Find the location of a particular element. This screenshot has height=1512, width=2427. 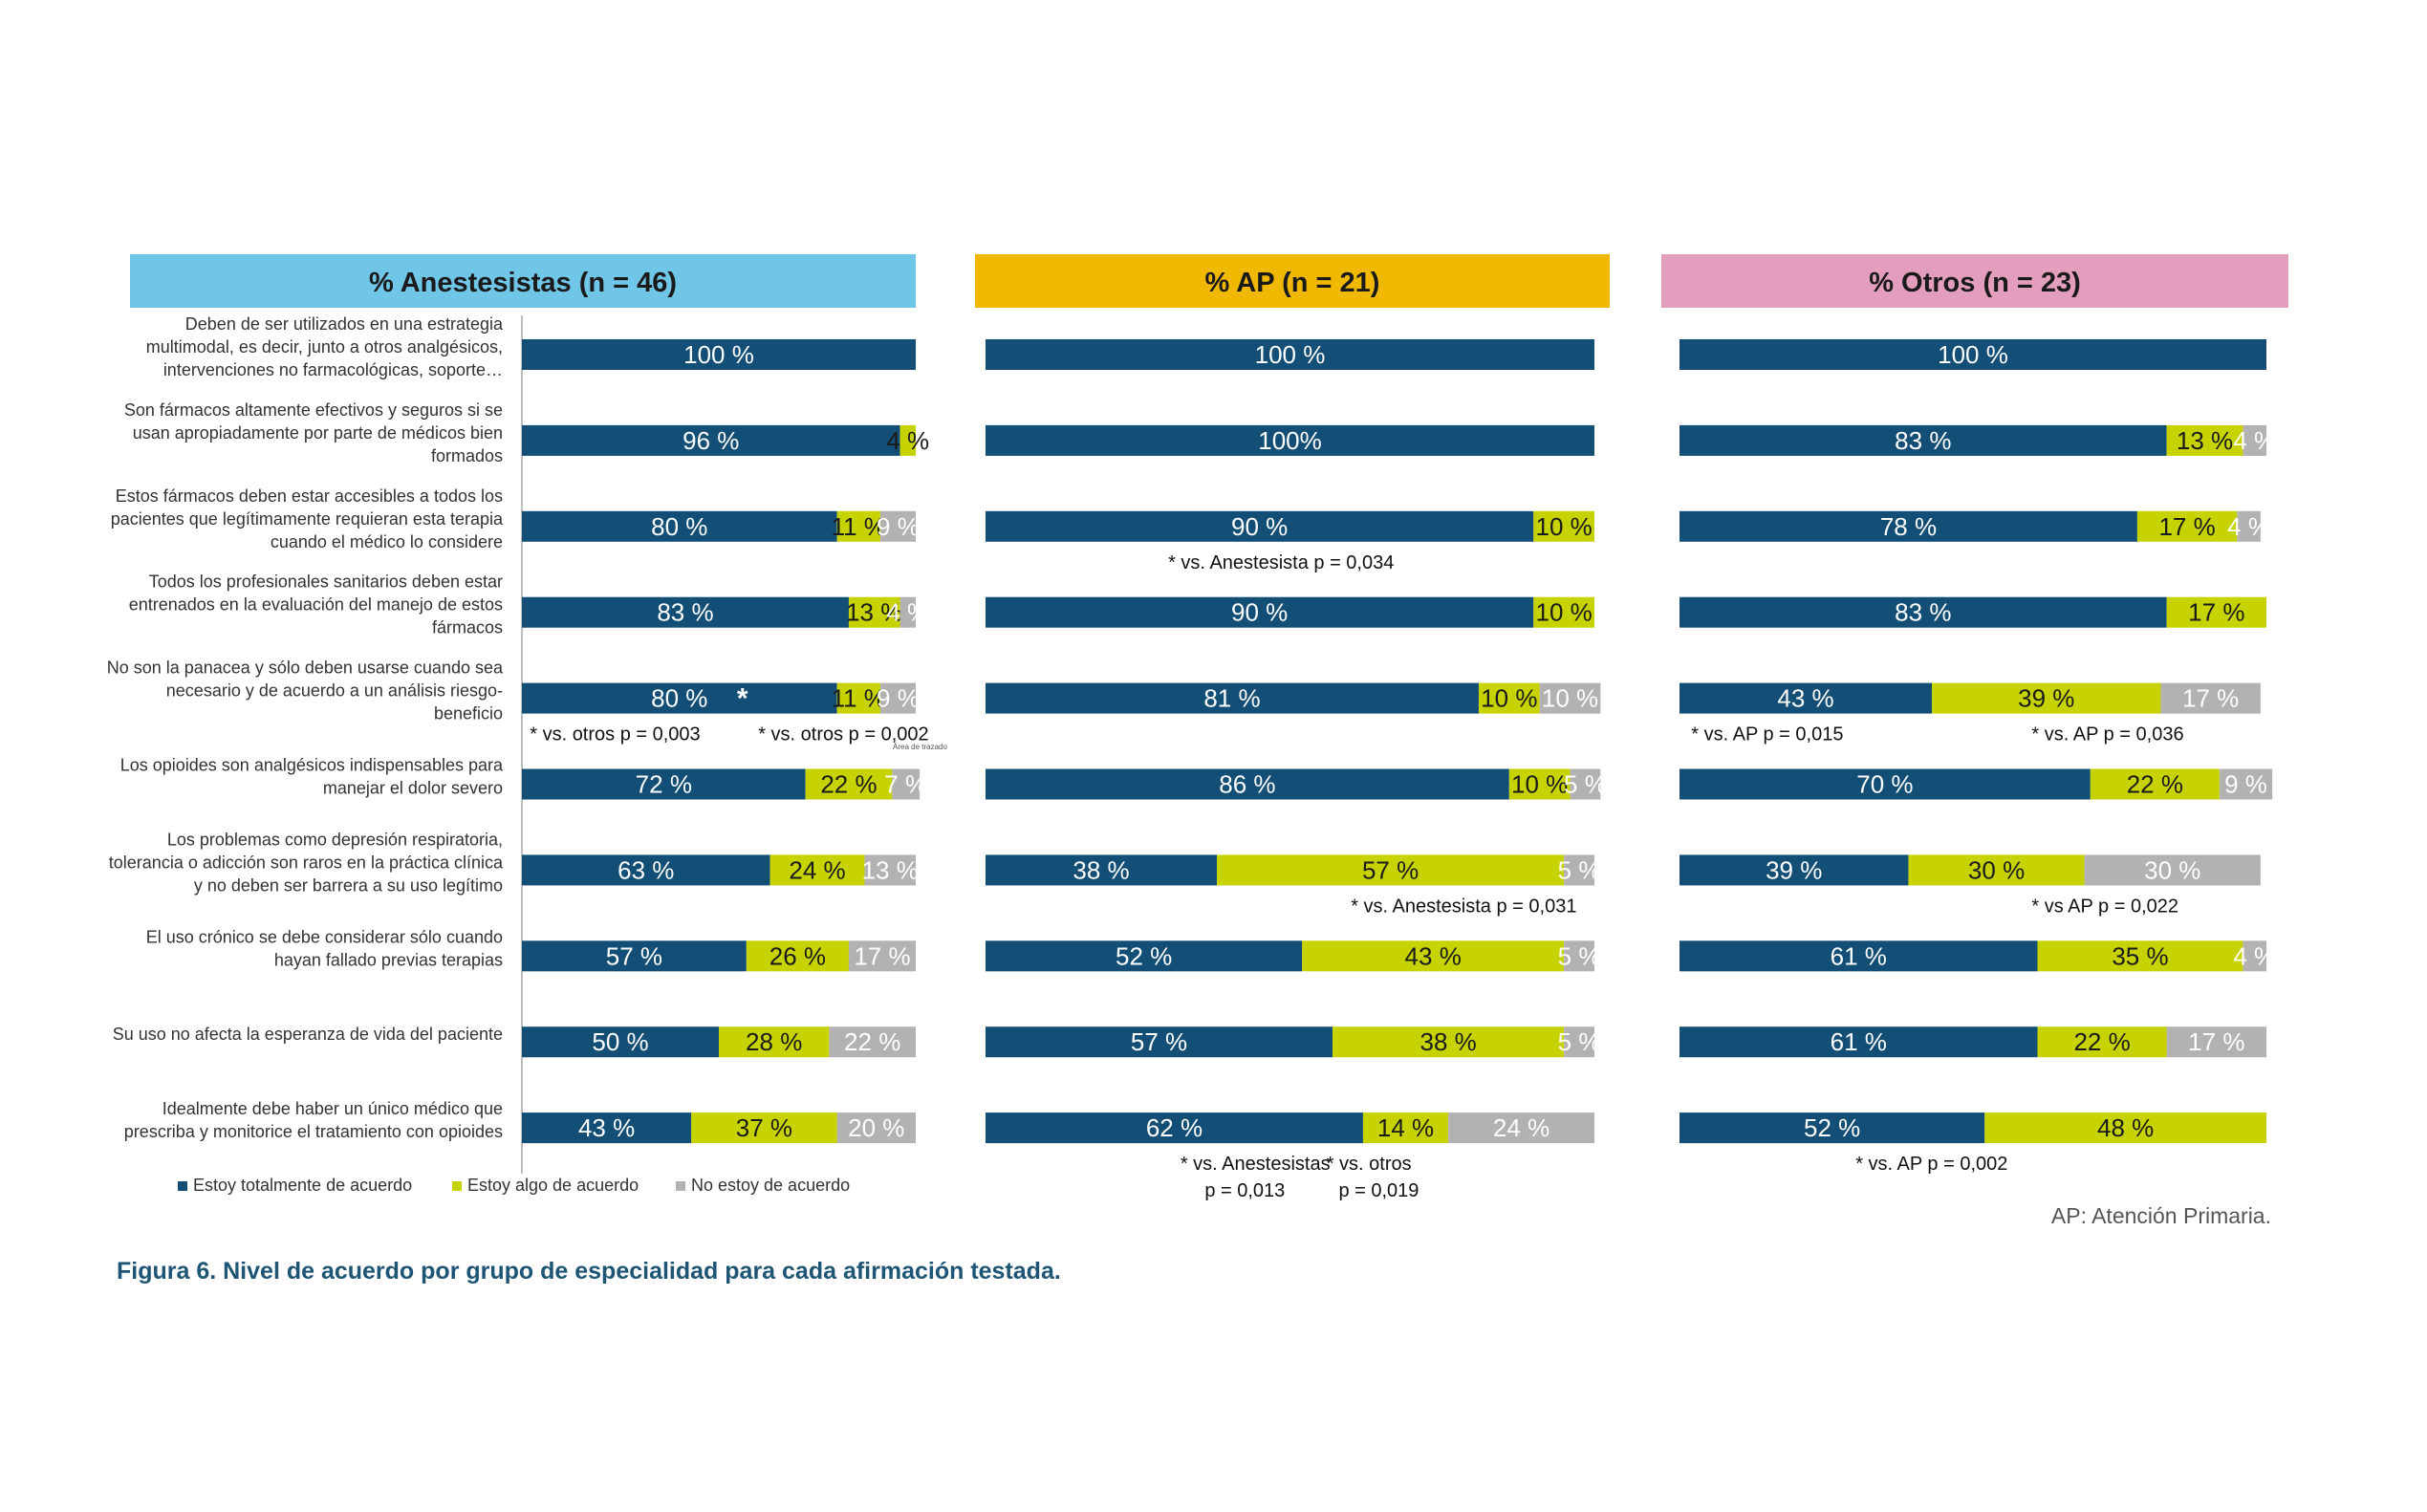

bar-label-p2-r5-s2: 10 % is located at coordinates (1509, 698).